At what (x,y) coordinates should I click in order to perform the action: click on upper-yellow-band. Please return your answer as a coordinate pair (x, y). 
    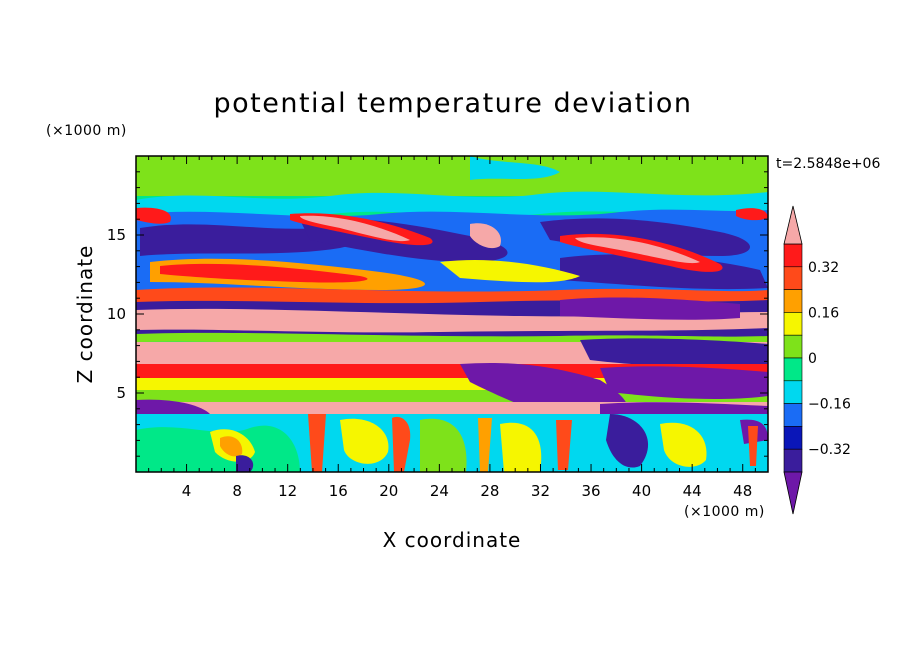
    Looking at the image, I should click on (510, 271).